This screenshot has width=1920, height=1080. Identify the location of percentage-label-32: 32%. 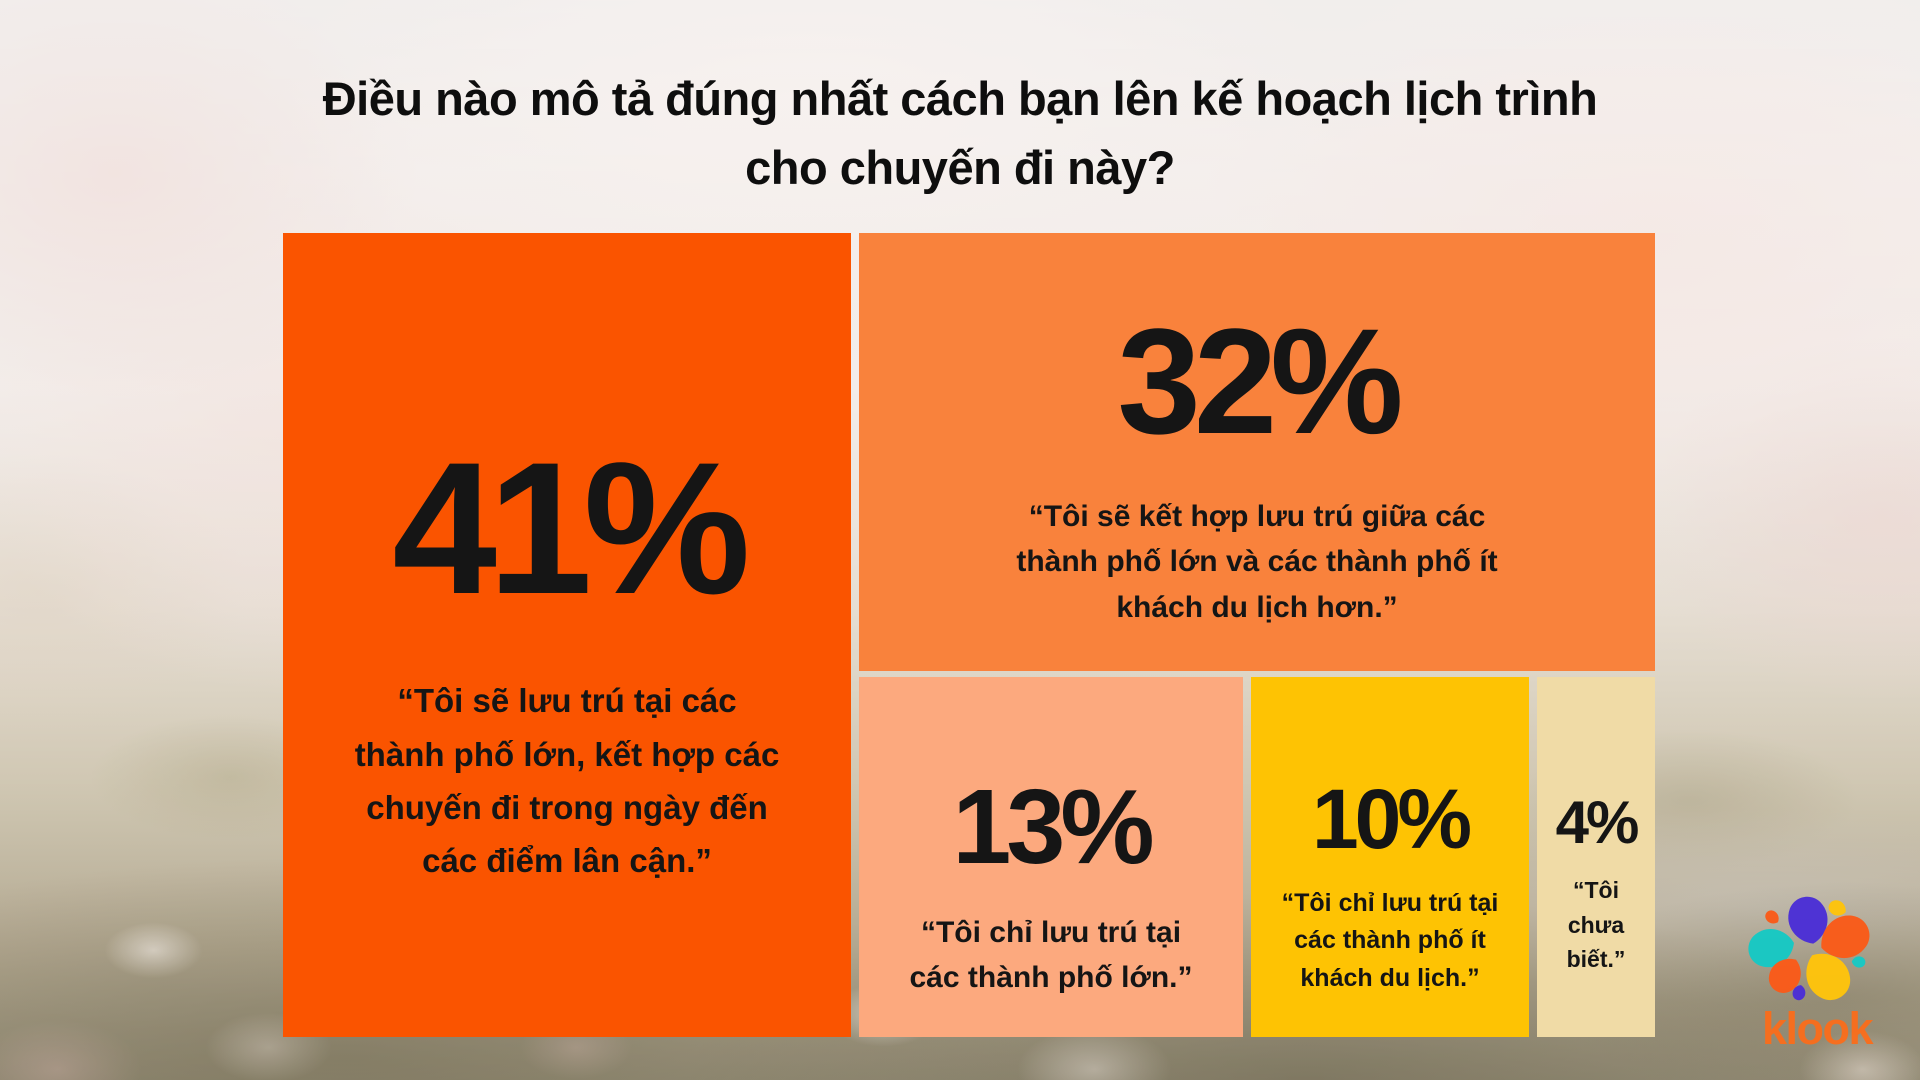
(1260, 380).